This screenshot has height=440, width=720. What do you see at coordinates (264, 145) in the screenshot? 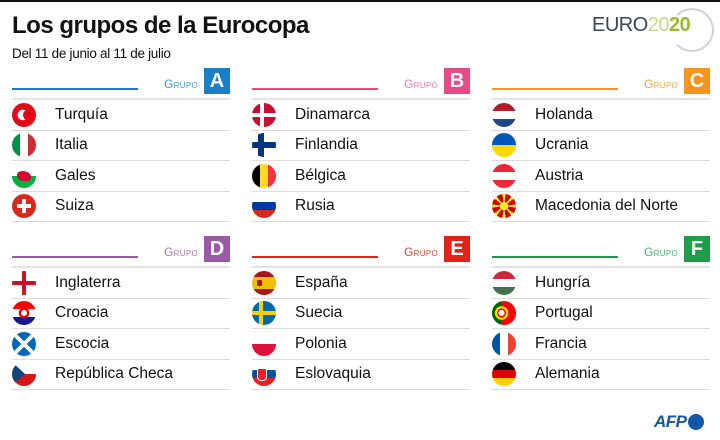
I see `flag-fi-icon` at bounding box center [264, 145].